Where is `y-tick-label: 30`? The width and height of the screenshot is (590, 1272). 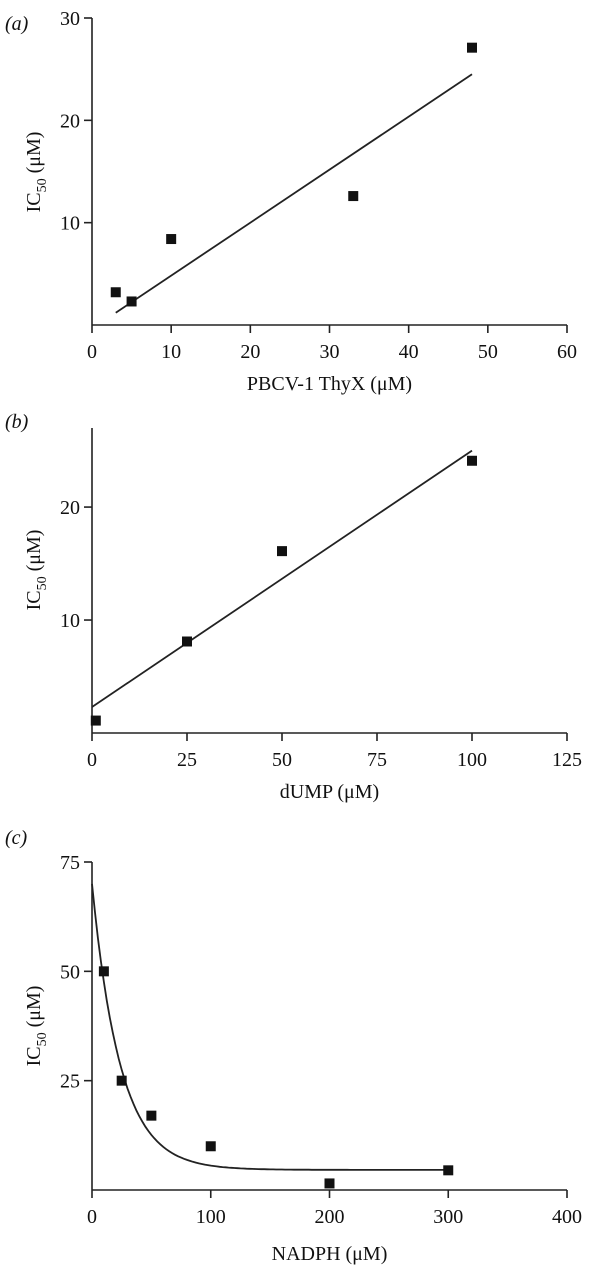 y-tick-label: 30 is located at coordinates (70, 19).